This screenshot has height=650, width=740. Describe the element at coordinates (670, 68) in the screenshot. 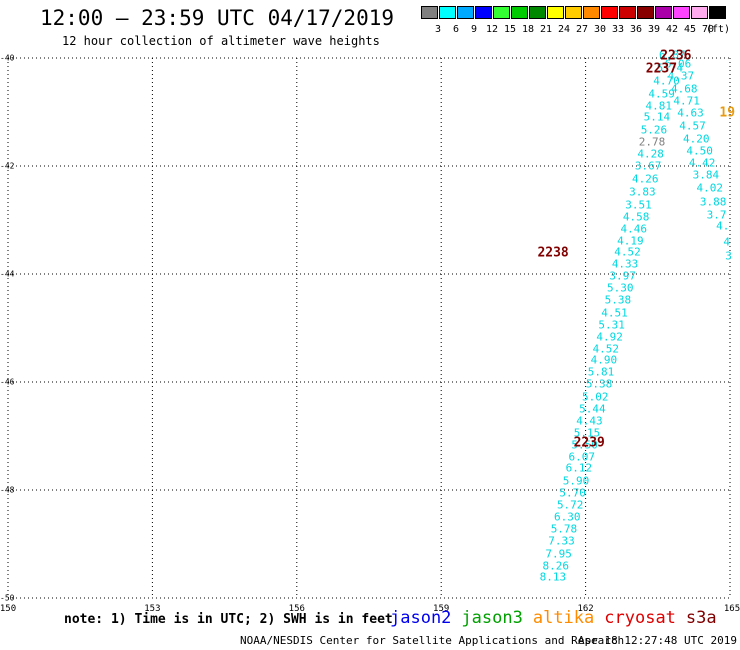

I see `wave-height-value: 5.74` at that location.